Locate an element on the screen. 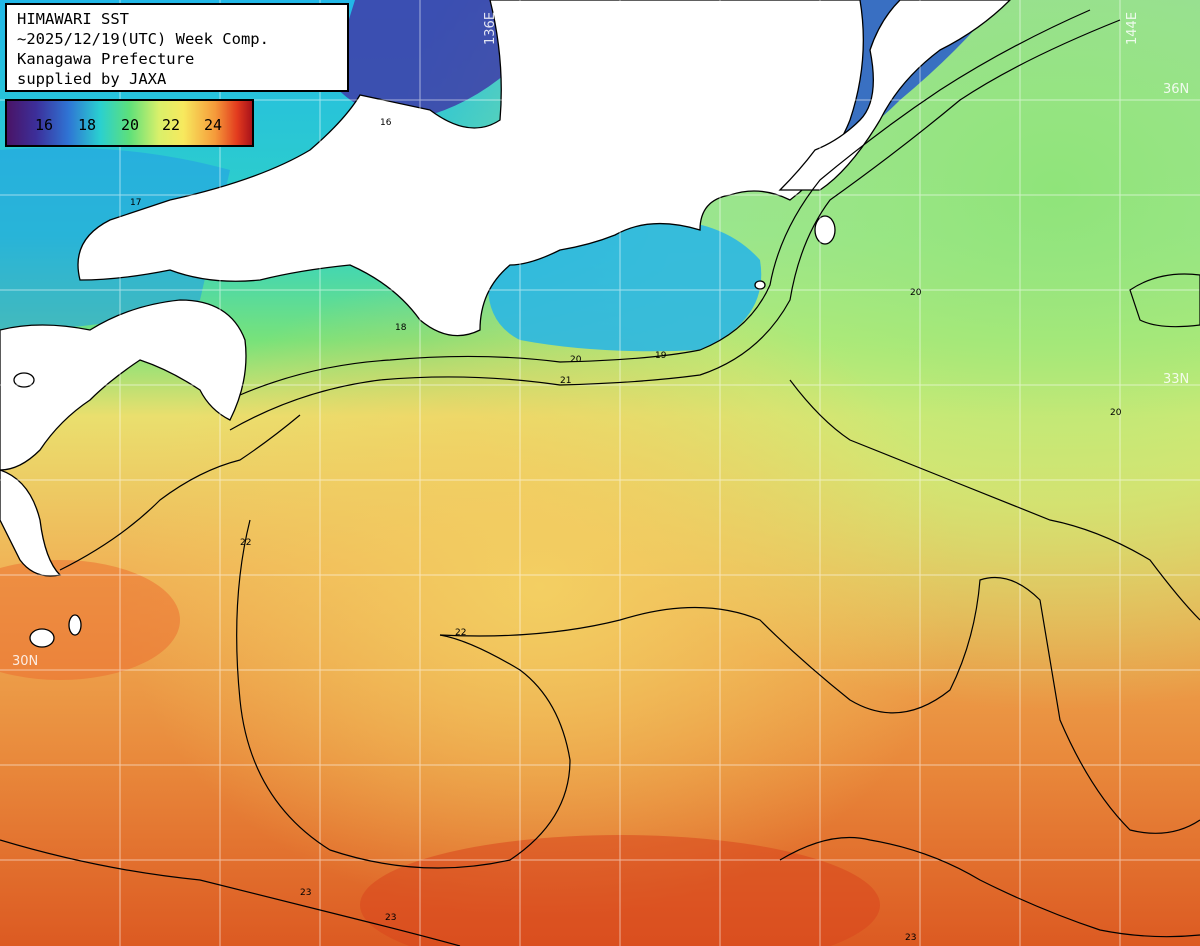 Image resolution: width=1200 pixels, height=946 pixels. contour-21-southwest is located at coordinates (180, 492).